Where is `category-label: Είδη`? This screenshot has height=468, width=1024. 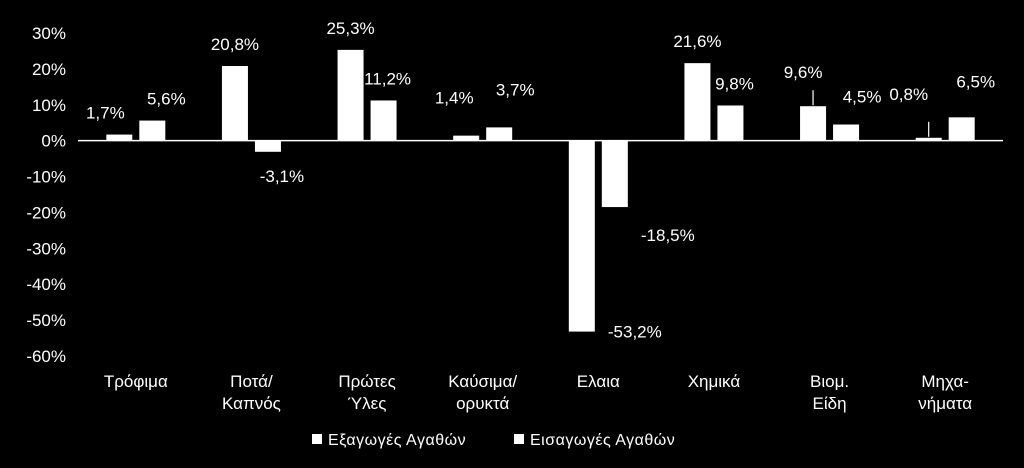
category-label: Είδη is located at coordinates (830, 403).